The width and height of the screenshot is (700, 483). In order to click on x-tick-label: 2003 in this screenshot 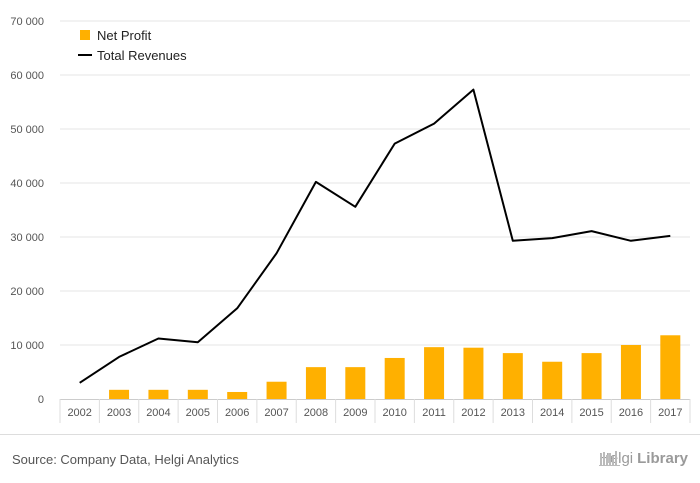, I will do `click(119, 413)`.